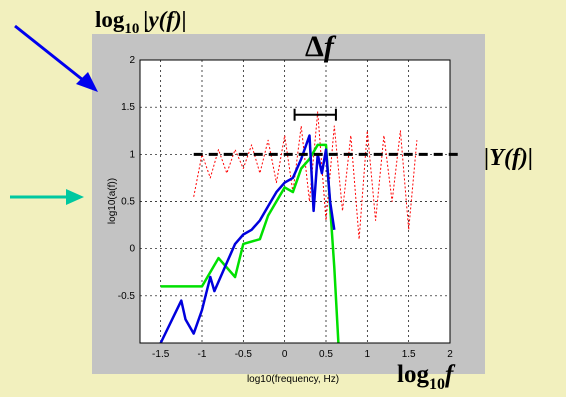 This screenshot has width=566, height=397. What do you see at coordinates (508, 158) in the screenshot?
I see `annotation-Y-f: |Y(f)|` at bounding box center [508, 158].